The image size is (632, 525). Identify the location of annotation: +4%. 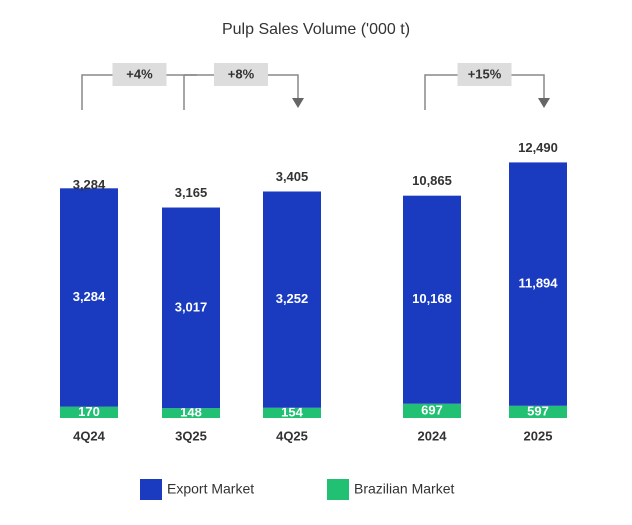
(139, 73).